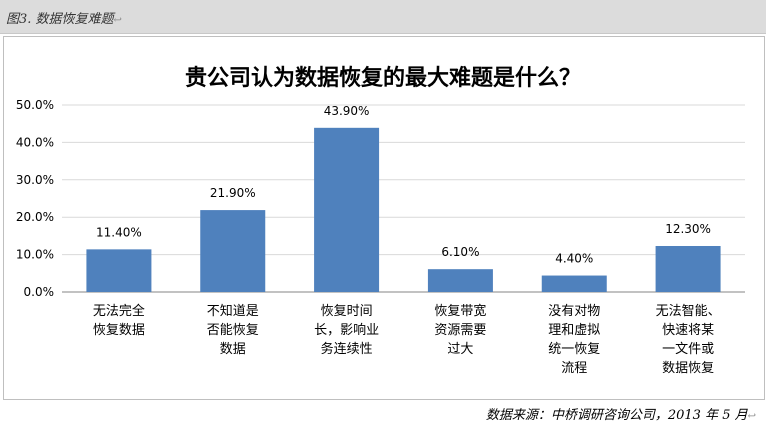 The image size is (766, 423). Describe the element at coordinates (574, 368) in the screenshot. I see `category-label-line: 流程` at that location.